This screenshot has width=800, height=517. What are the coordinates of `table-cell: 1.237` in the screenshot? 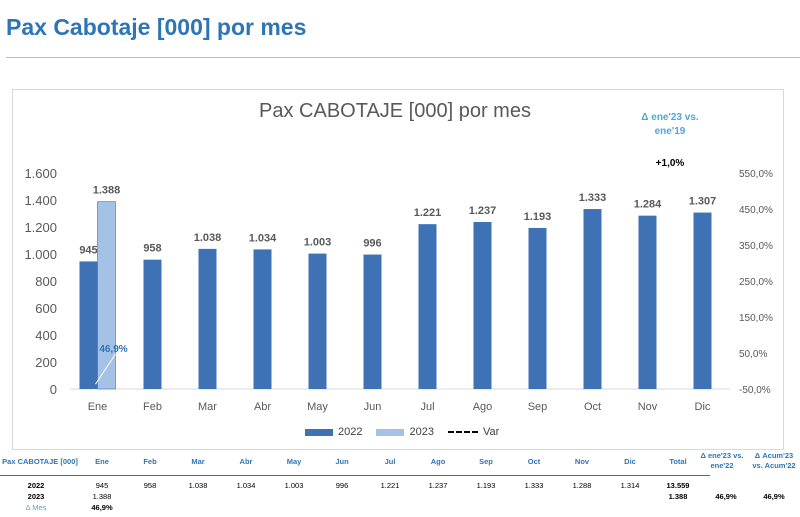 It's located at (438, 485).